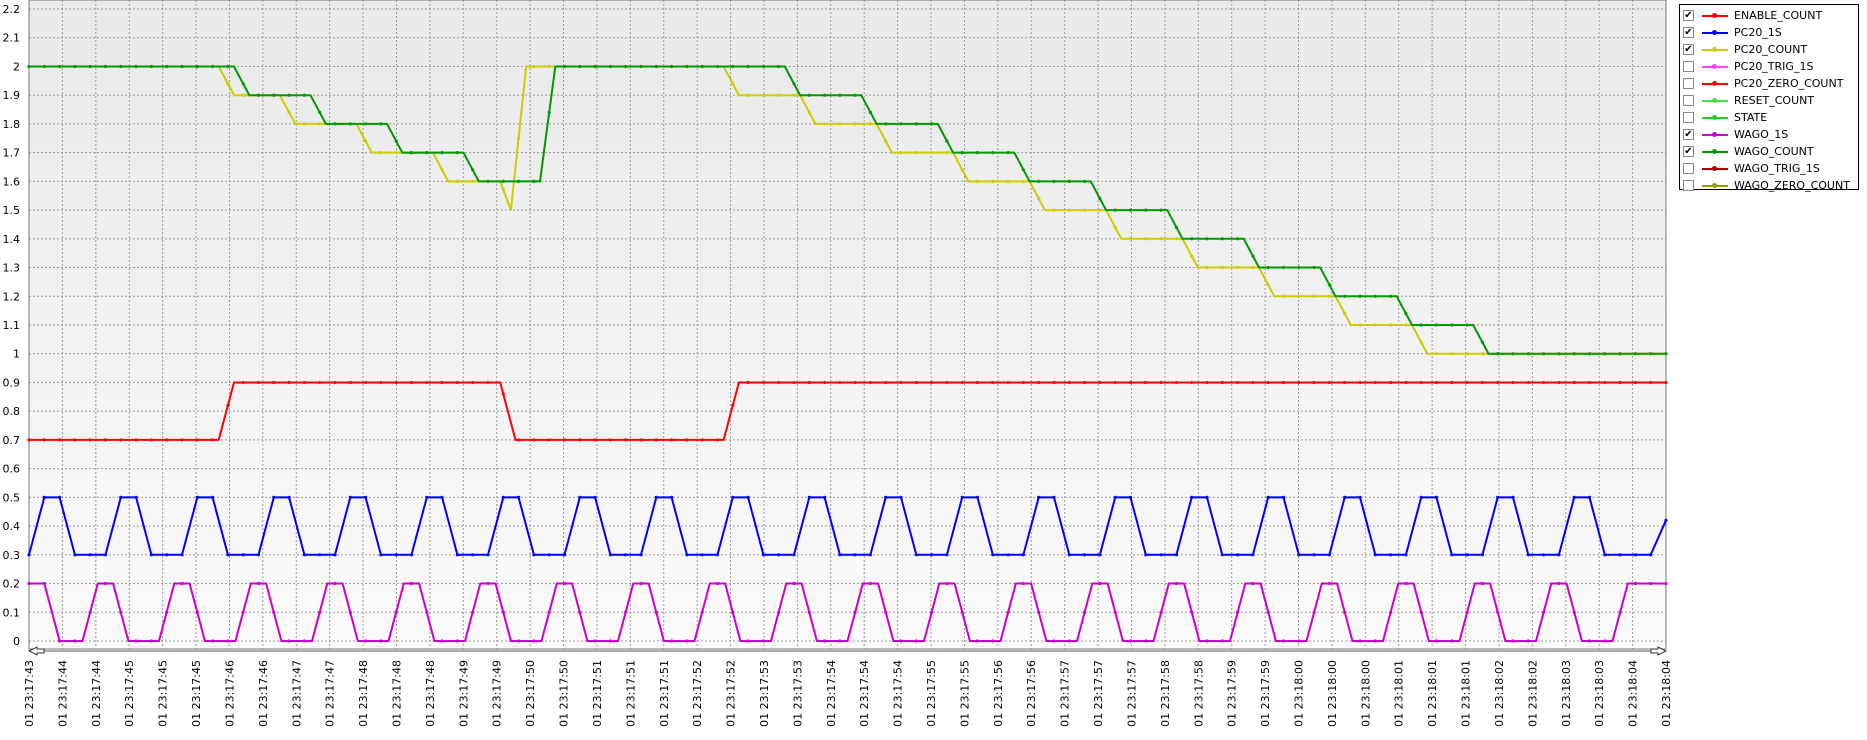 The width and height of the screenshot is (1867, 740). Describe the element at coordinates (831, 693) in the screenshot. I see `x-tick-label: 01 23:17:54` at that location.